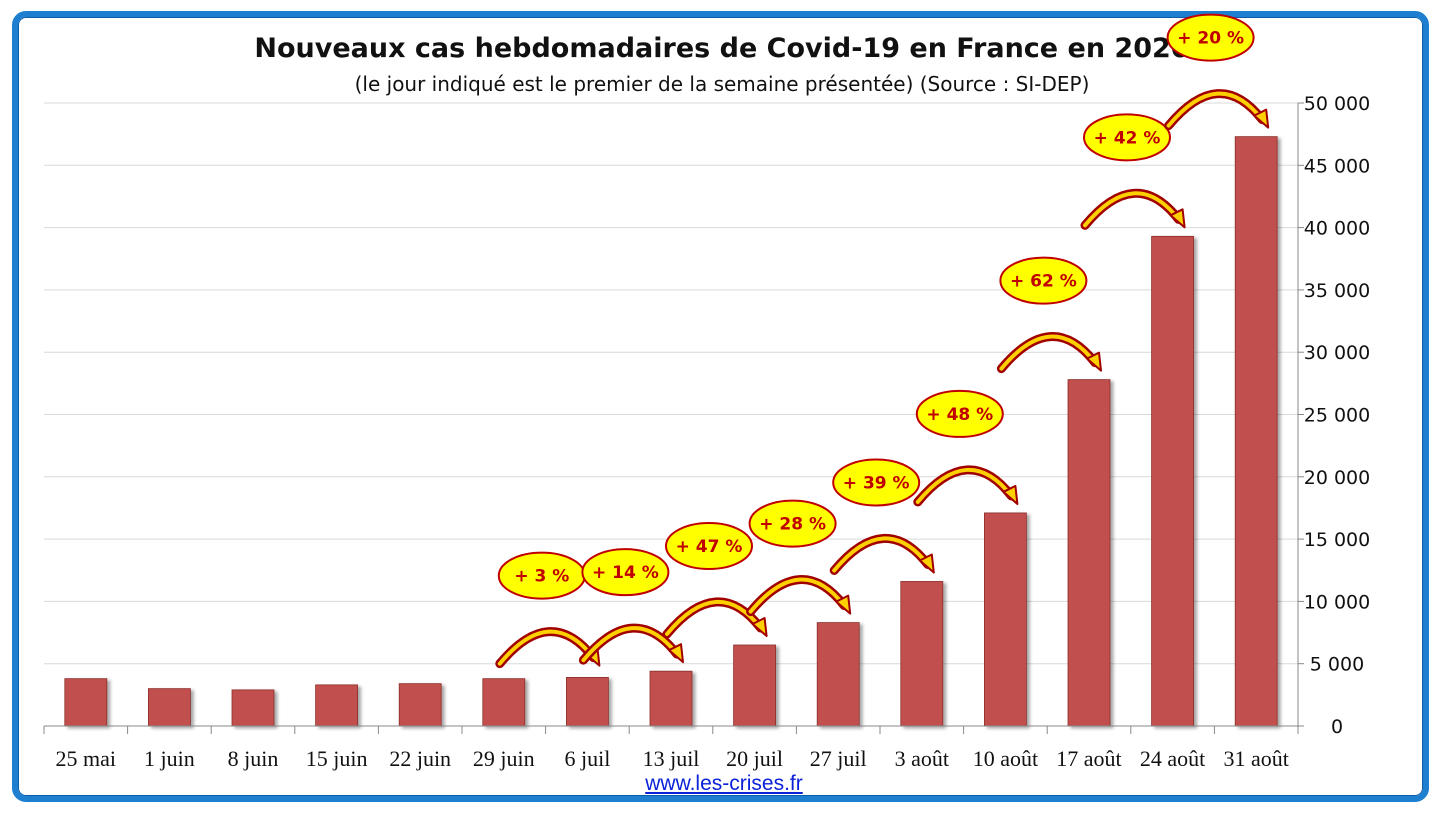 This screenshot has width=1448, height=815. What do you see at coordinates (1337, 727) in the screenshot?
I see `y-tick-label: 0` at bounding box center [1337, 727].